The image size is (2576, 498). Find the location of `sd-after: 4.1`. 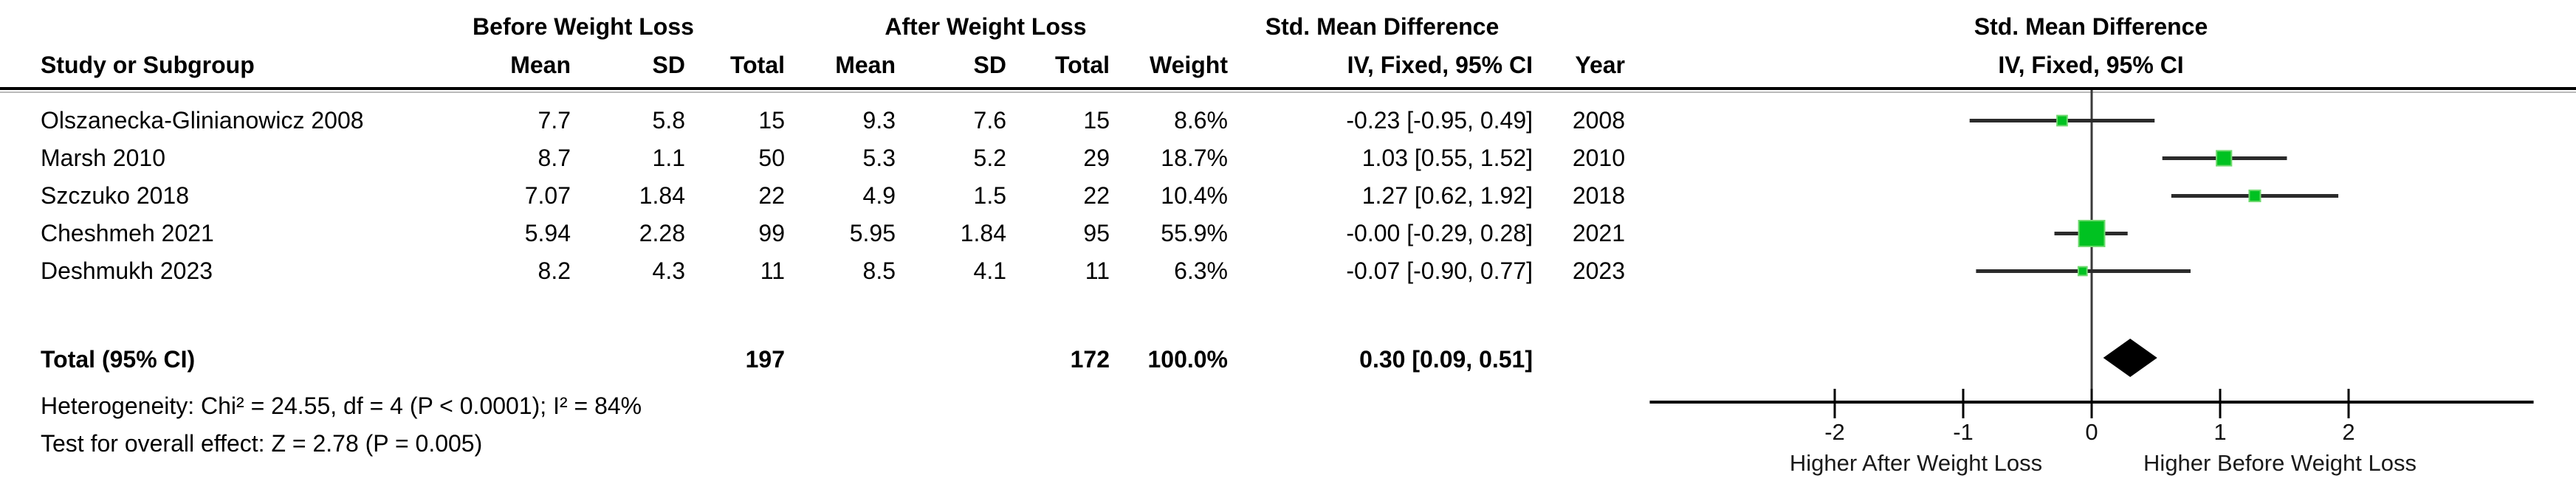

sd-after: 4.1 is located at coordinates (989, 270).